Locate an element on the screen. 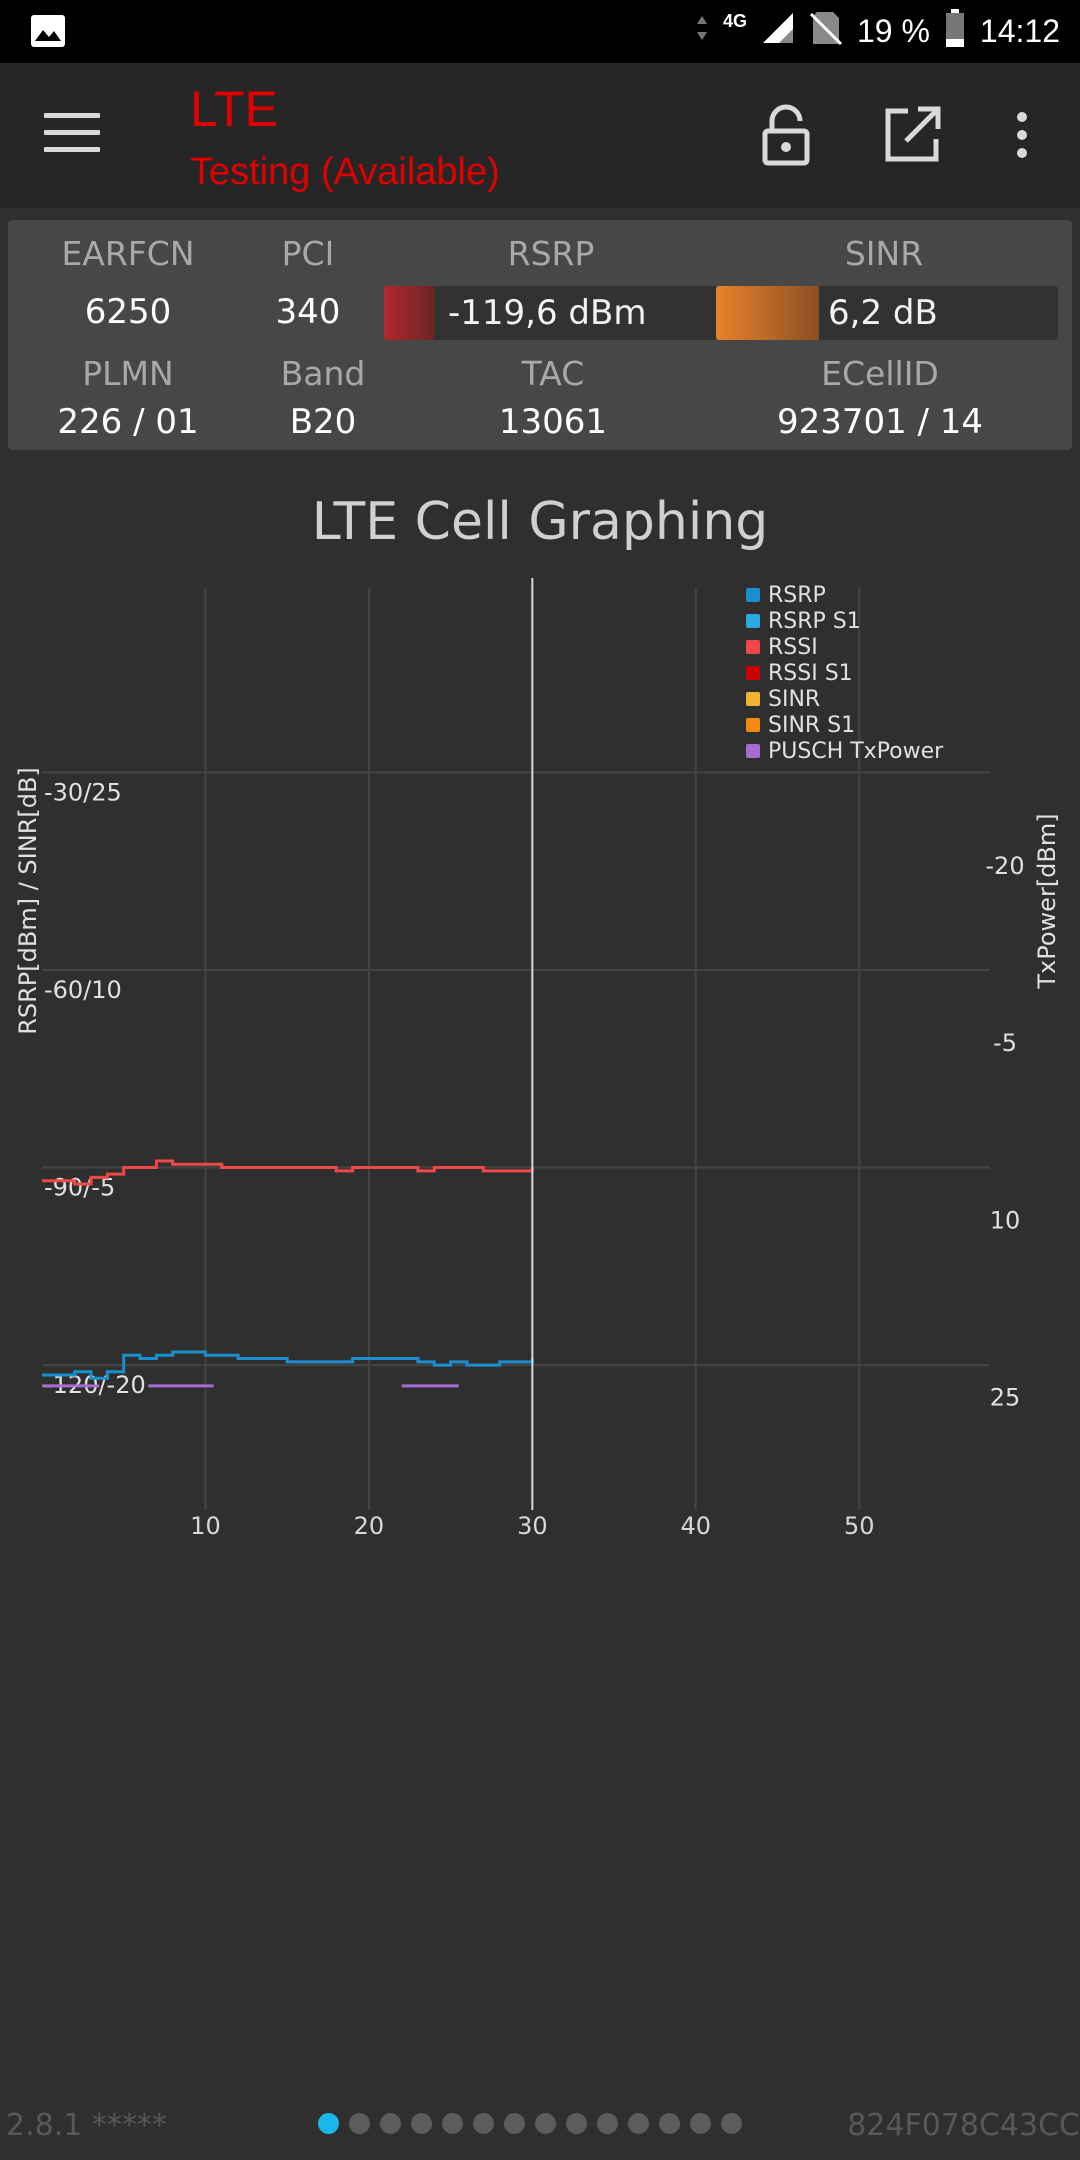 This screenshot has height=2160, width=1080. sinr-meter-fill is located at coordinates (767, 313).